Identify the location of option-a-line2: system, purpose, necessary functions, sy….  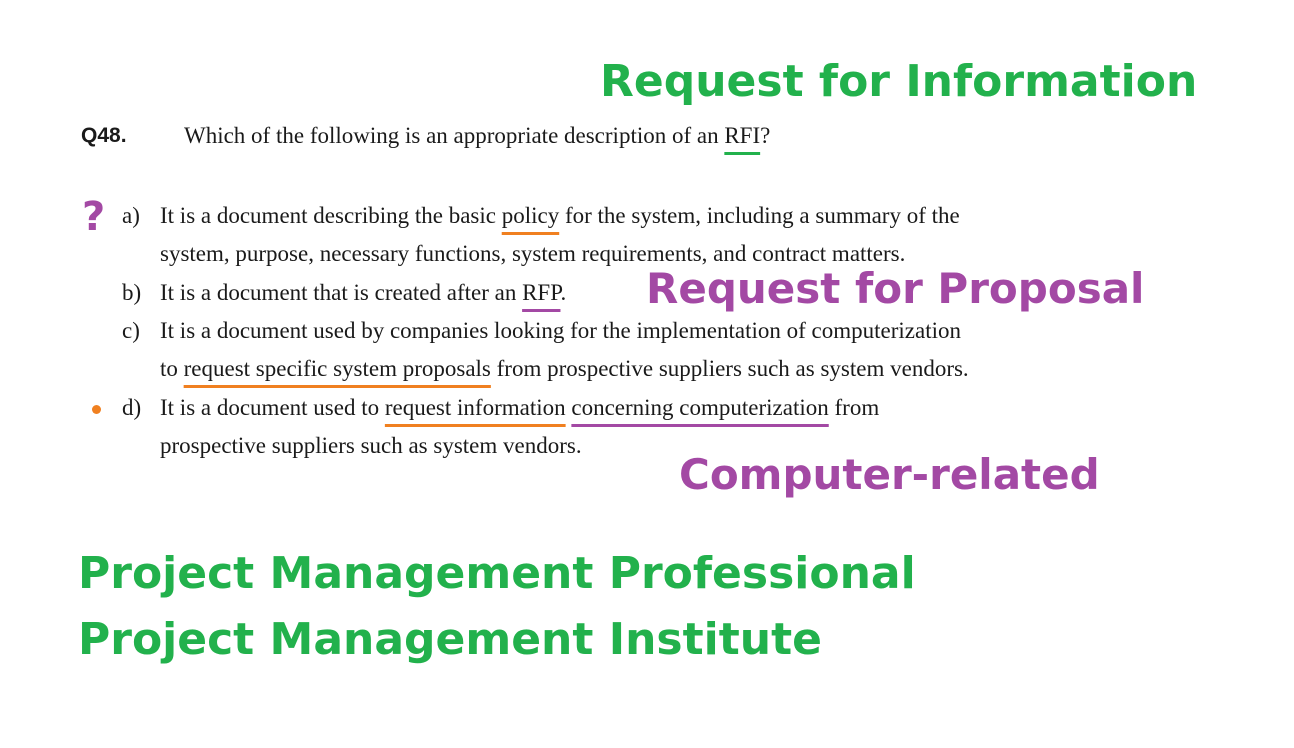
(533, 253).